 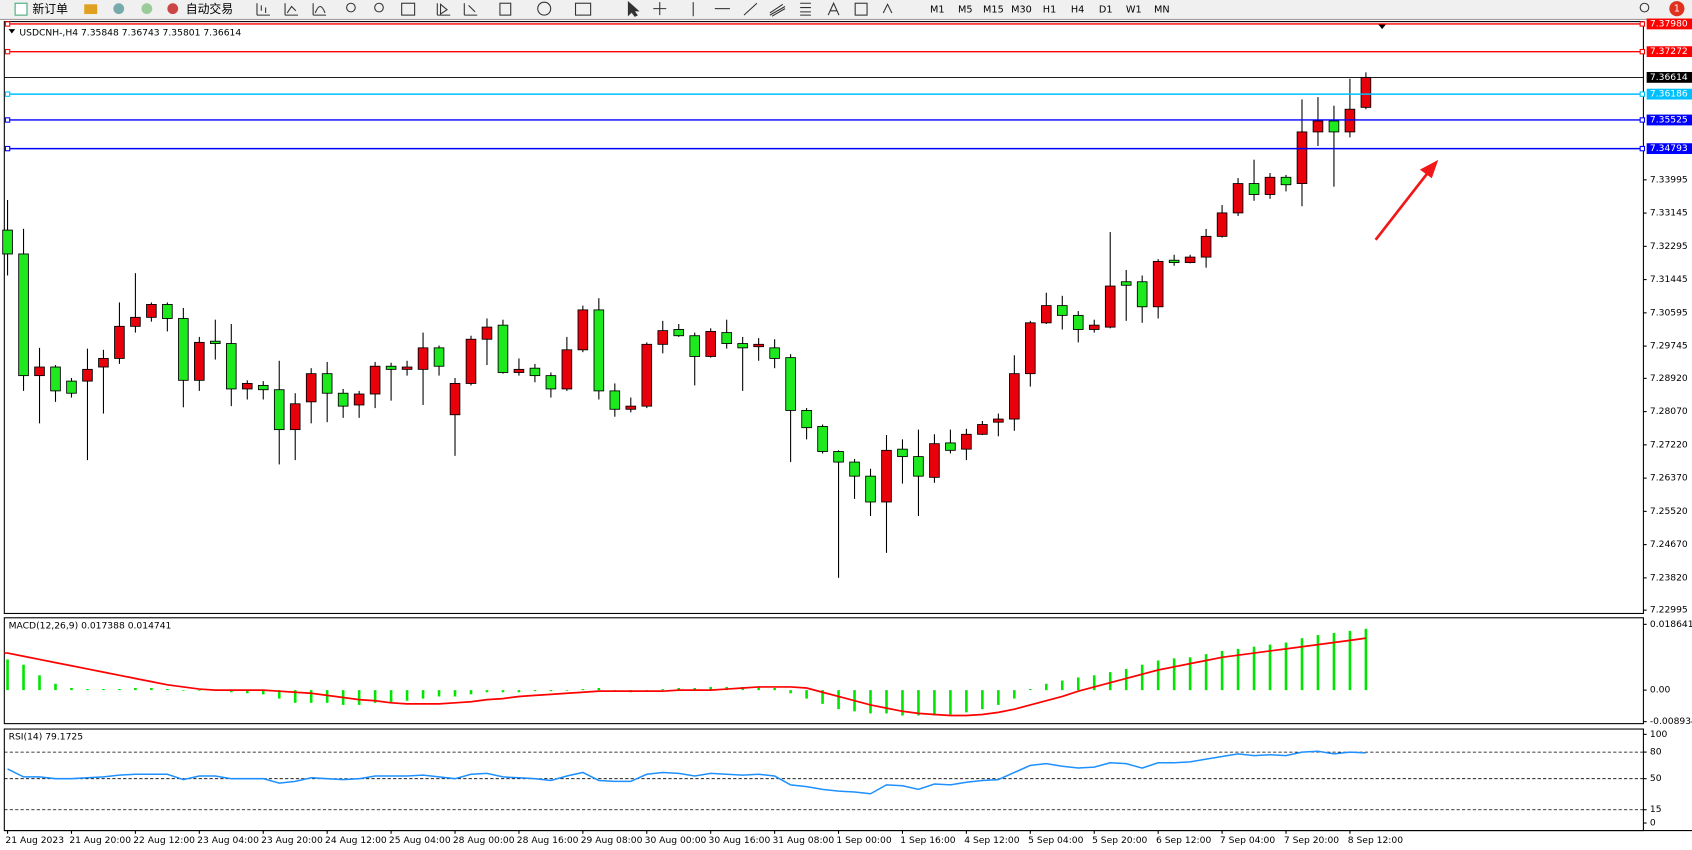 I want to click on level-label: 7.35525, so click(x=1669, y=119).